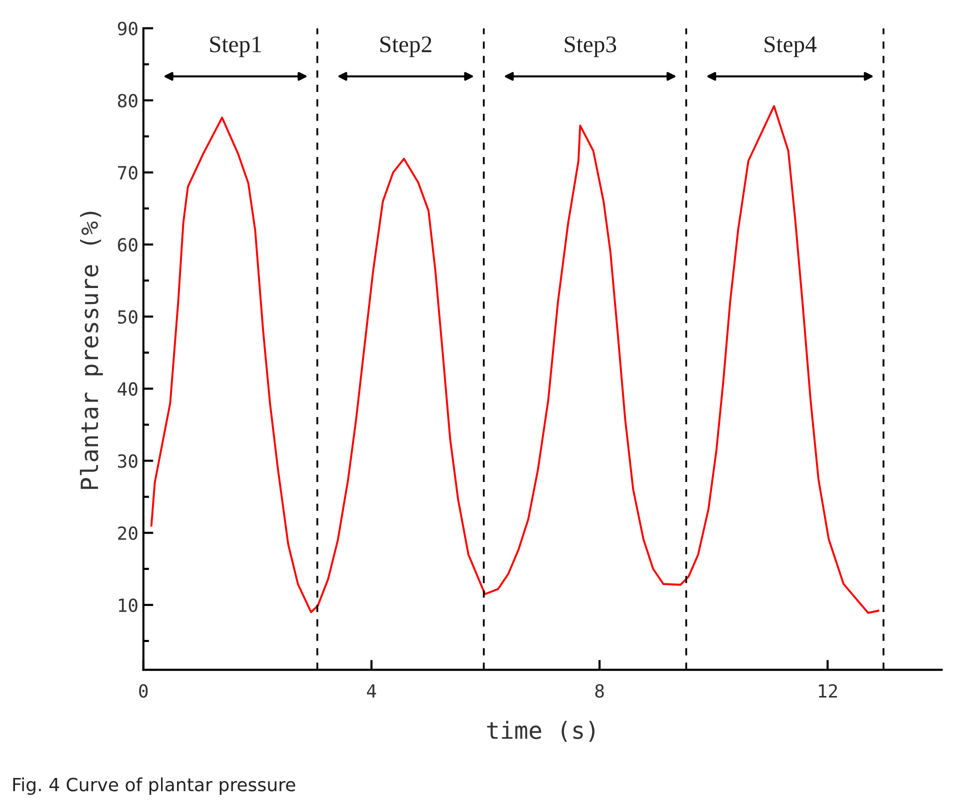 Image resolution: width=956 pixels, height=807 pixels. I want to click on x-tick-label: 8, so click(599, 691).